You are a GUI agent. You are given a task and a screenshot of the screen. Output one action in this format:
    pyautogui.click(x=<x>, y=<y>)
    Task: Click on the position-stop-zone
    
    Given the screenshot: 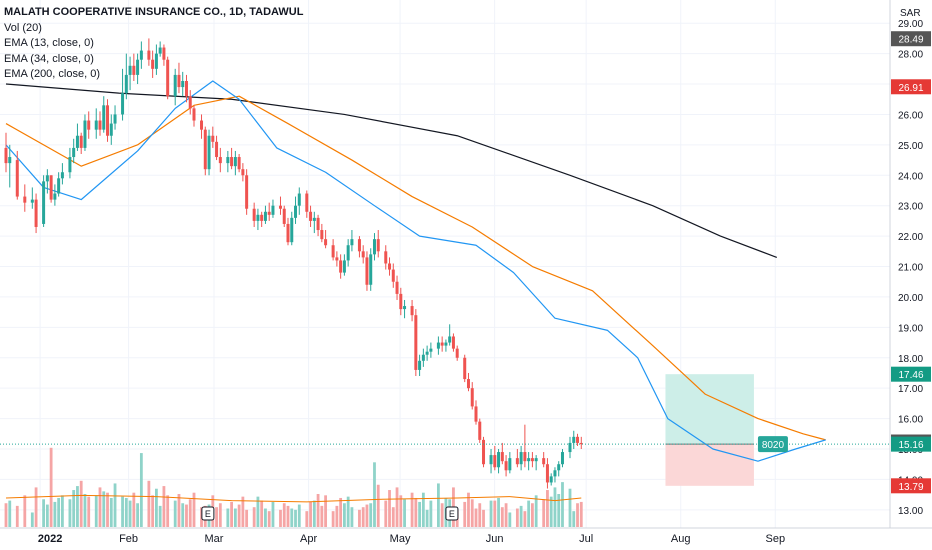 What is the action you would take?
    pyautogui.click(x=709, y=465)
    